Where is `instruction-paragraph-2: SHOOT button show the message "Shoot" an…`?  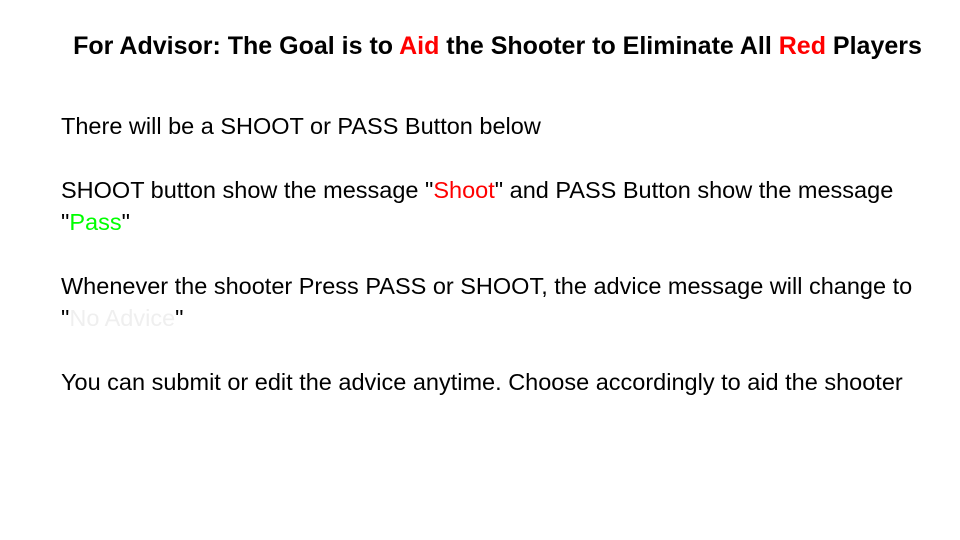
instruction-paragraph-2: SHOOT button show the message "Shoot" an… is located at coordinates (491, 206).